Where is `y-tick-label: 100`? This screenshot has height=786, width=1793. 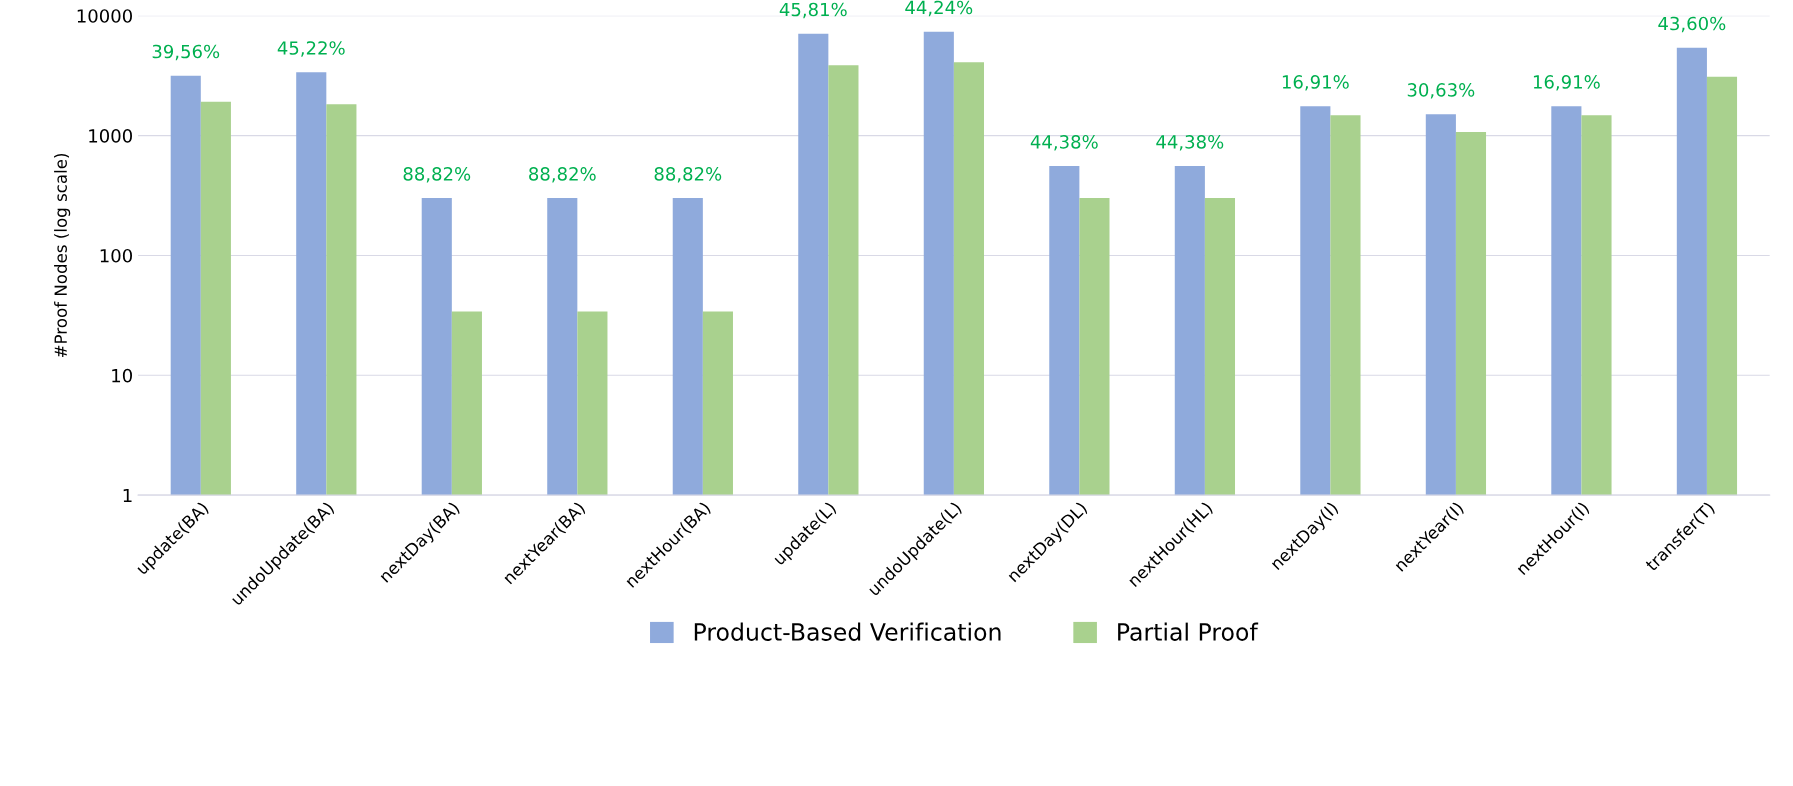
y-tick-label: 100 is located at coordinates (116, 255).